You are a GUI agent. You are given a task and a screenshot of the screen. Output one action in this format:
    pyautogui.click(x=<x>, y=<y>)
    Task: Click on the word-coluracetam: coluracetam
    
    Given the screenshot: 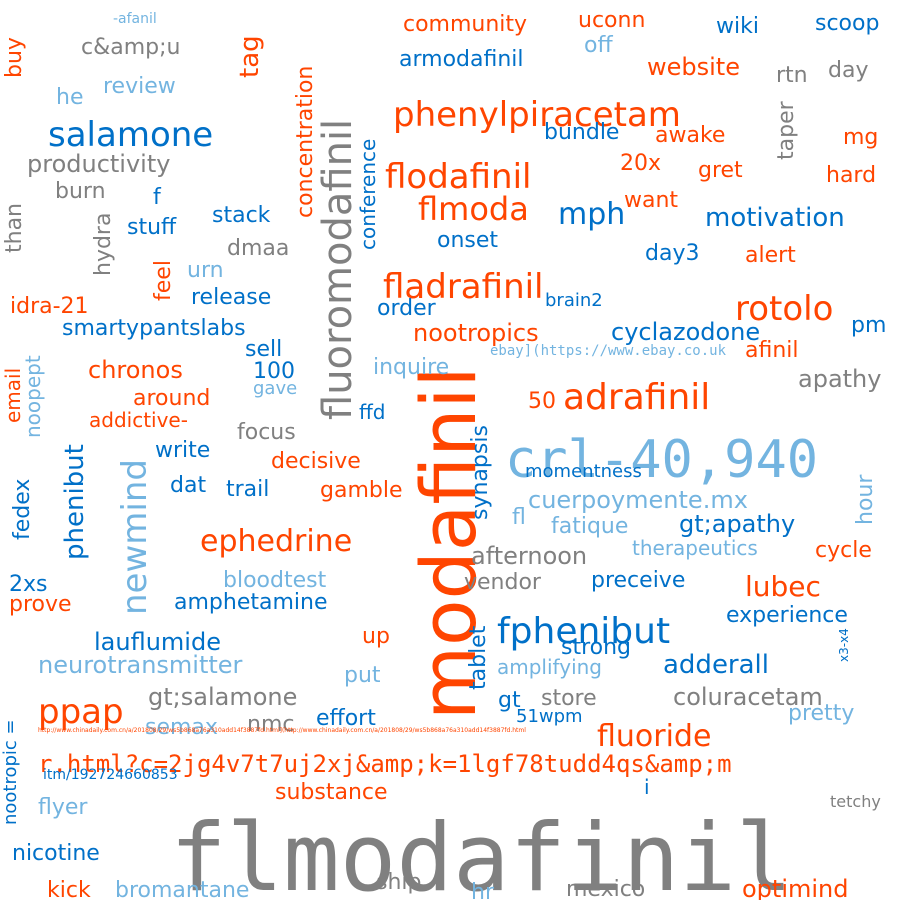 What is the action you would take?
    pyautogui.click(x=748, y=697)
    